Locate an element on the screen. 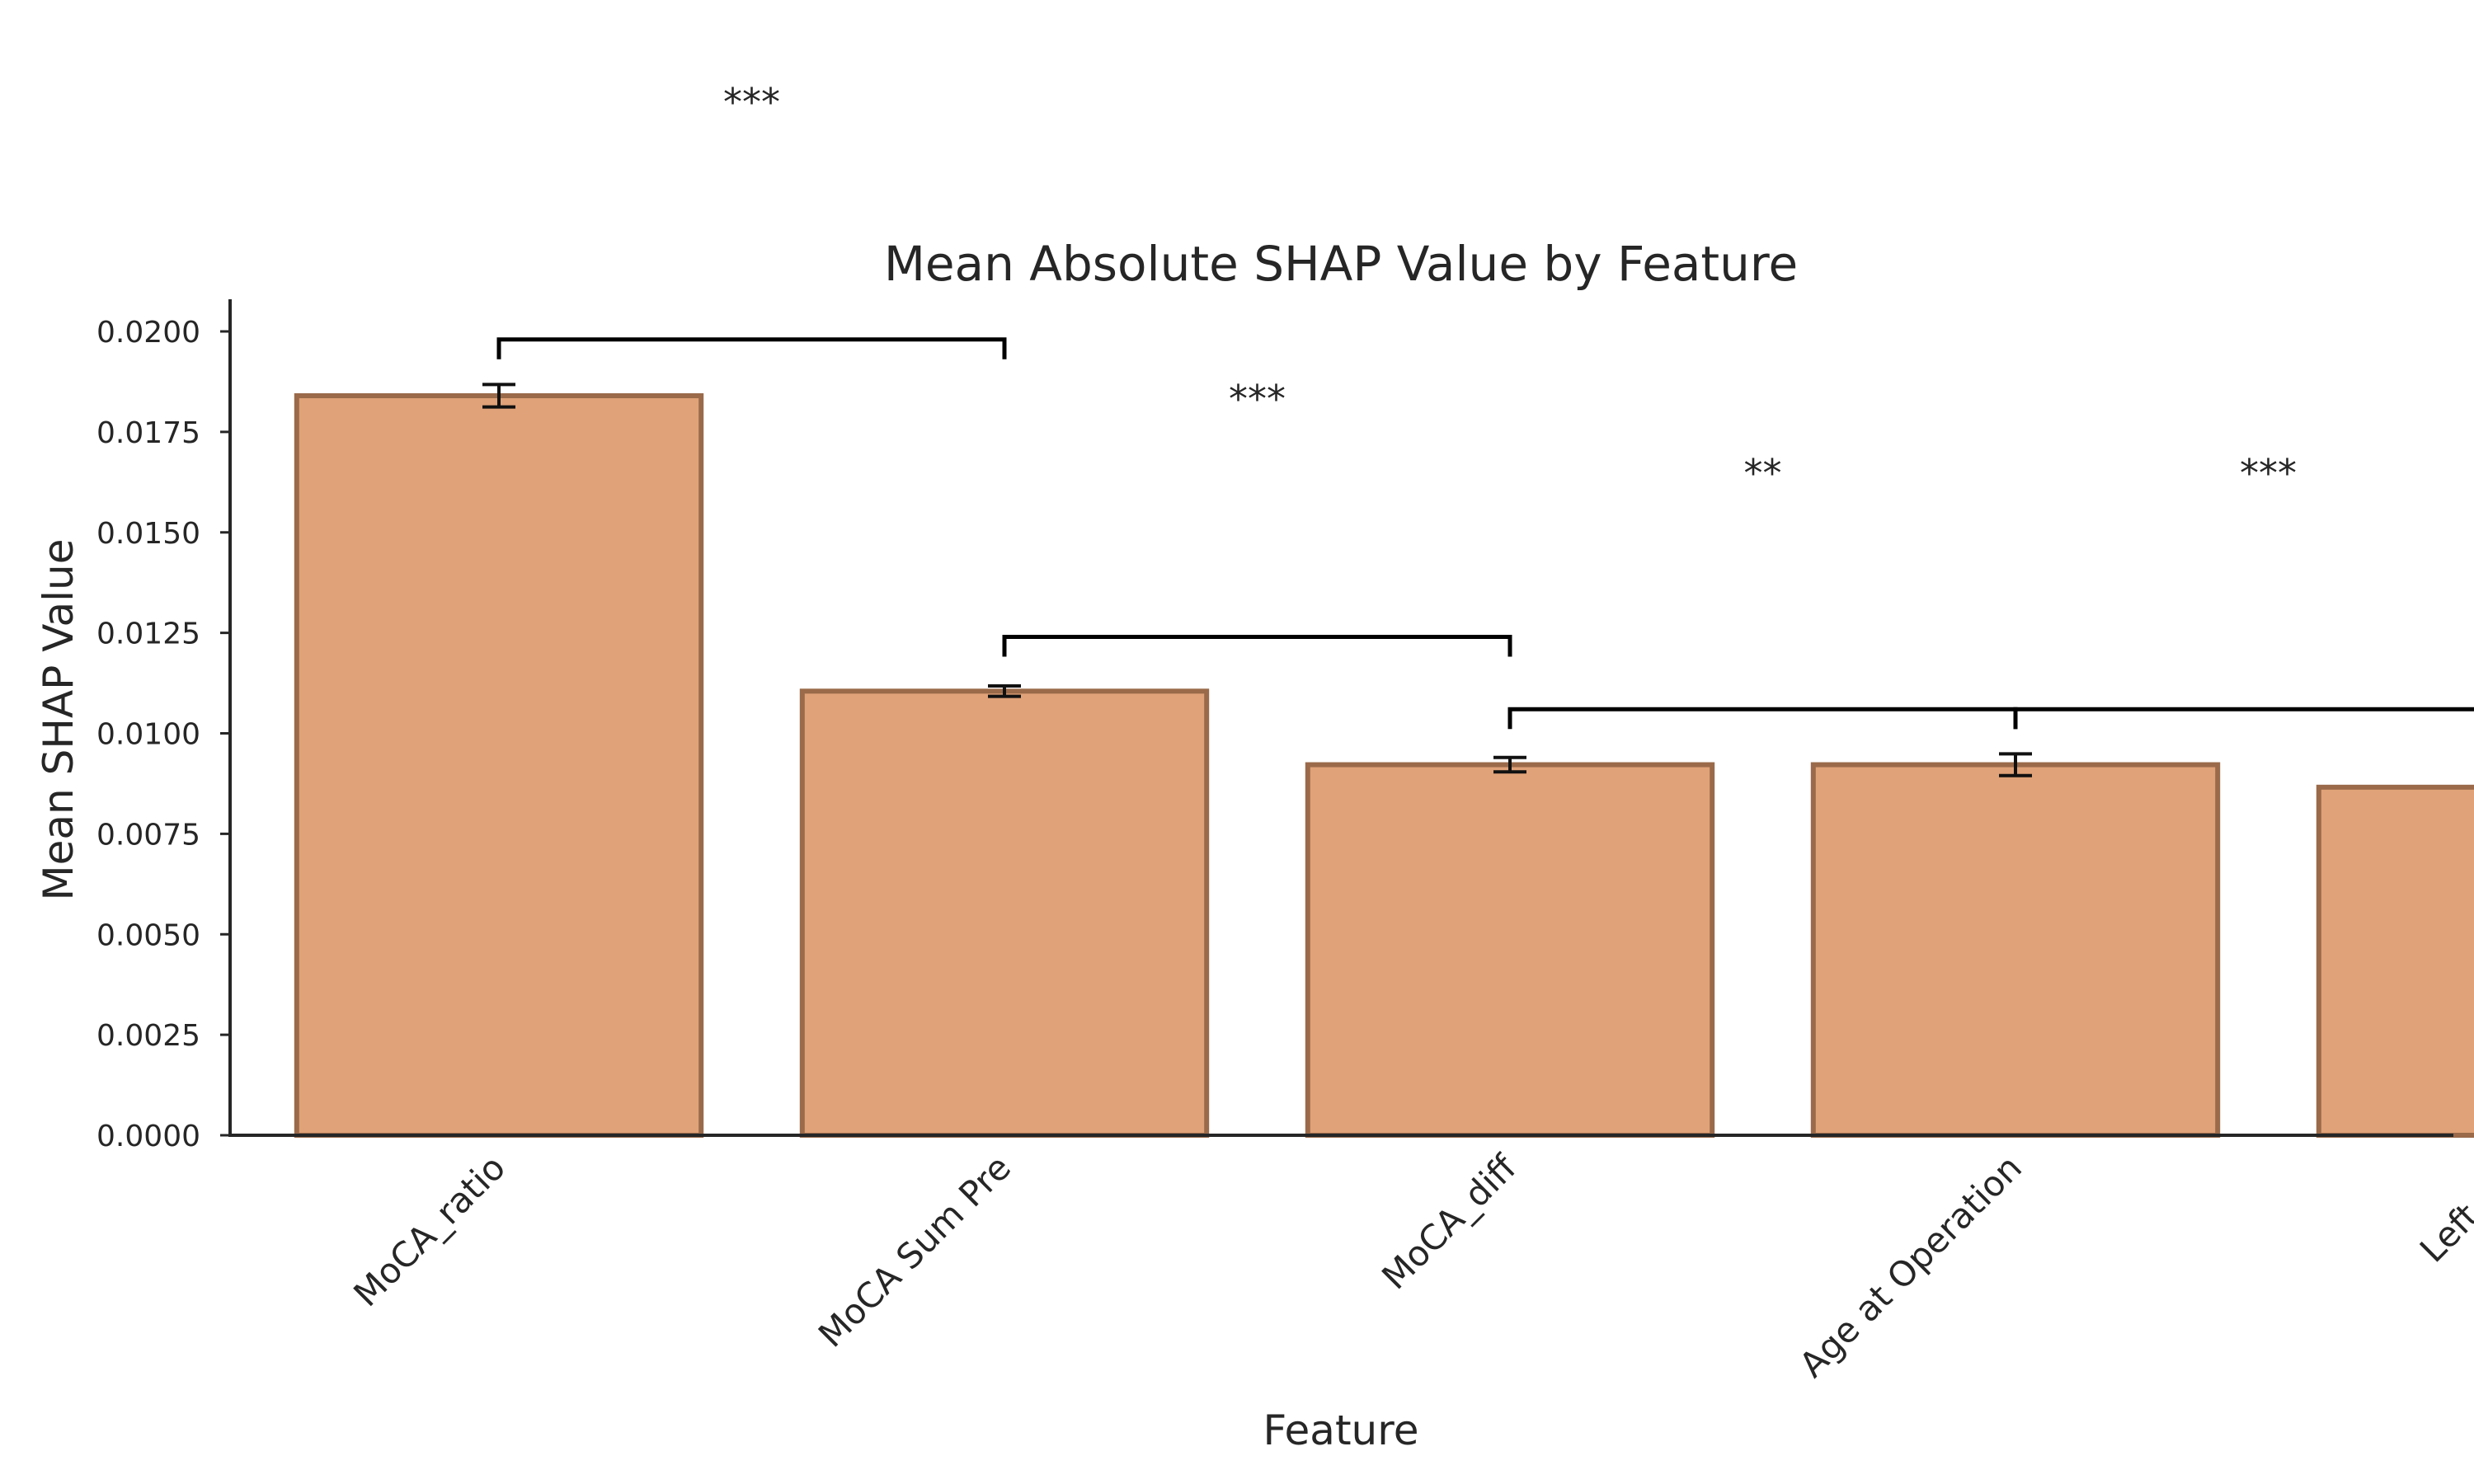 The height and width of the screenshot is (1484, 2474). x-axis-label: Feature is located at coordinates (1341, 1430).